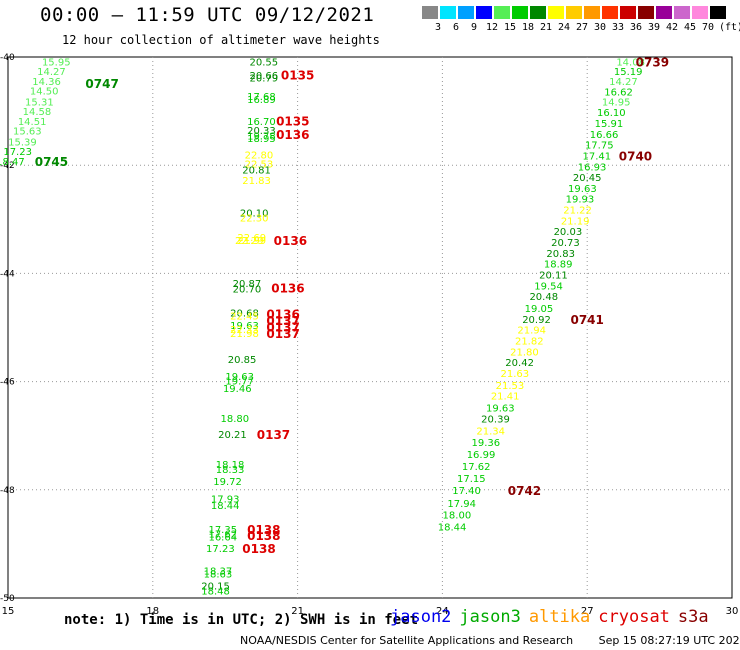 Image resolution: width=740 pixels, height=650 pixels. What do you see at coordinates (32, 122) in the screenshot?
I see `wave-height-label: 14.51` at bounding box center [32, 122].